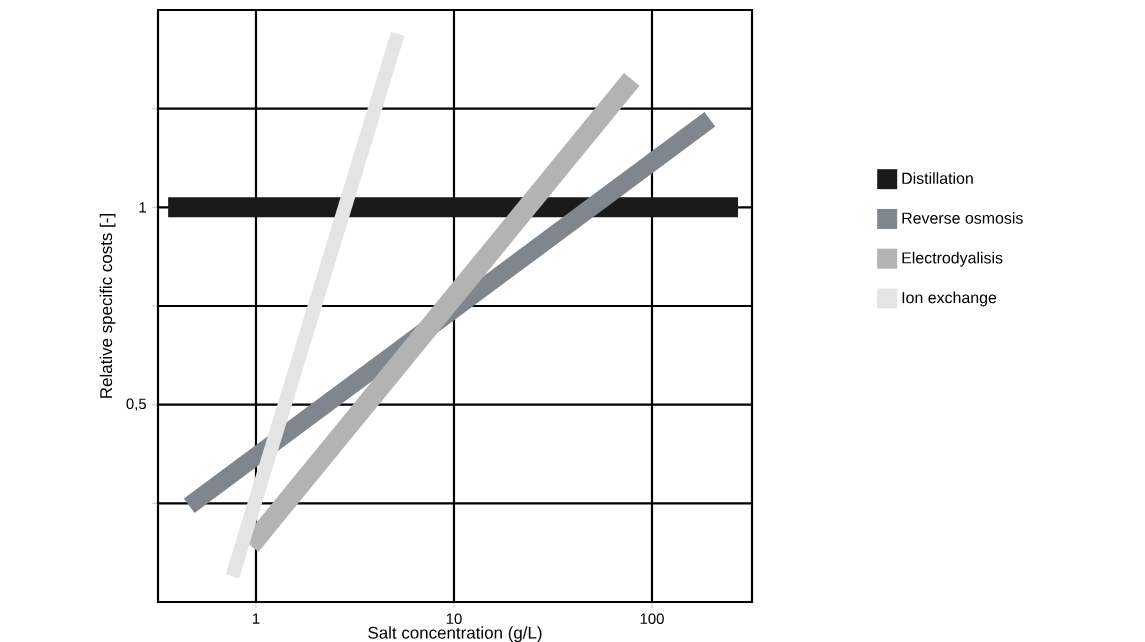  I want to click on legend-label: Ion exchange, so click(949, 299).